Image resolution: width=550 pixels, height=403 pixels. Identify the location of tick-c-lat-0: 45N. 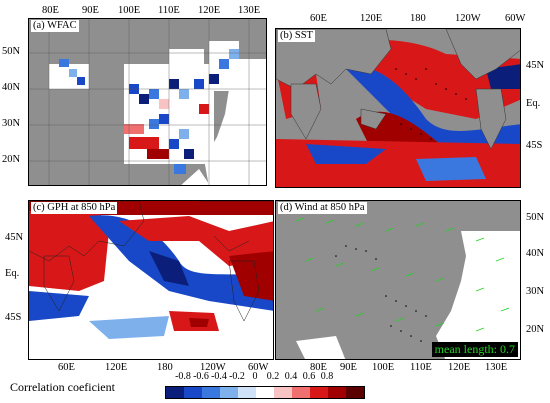
(14, 237).